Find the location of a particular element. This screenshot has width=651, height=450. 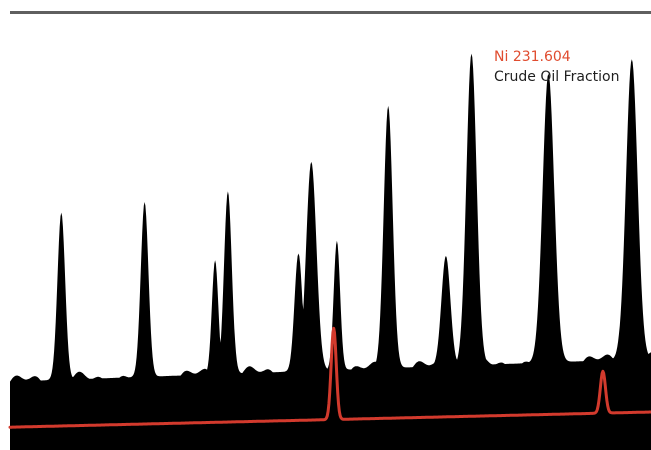

legend: Ni 231.604 Crude Oil Fraction is located at coordinates (557, 67).